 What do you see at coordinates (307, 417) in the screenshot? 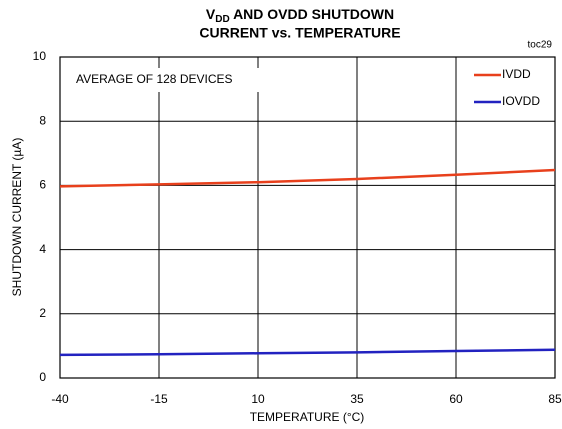
I see `x-axis-label: TEMPERATURE (°C)` at bounding box center [307, 417].